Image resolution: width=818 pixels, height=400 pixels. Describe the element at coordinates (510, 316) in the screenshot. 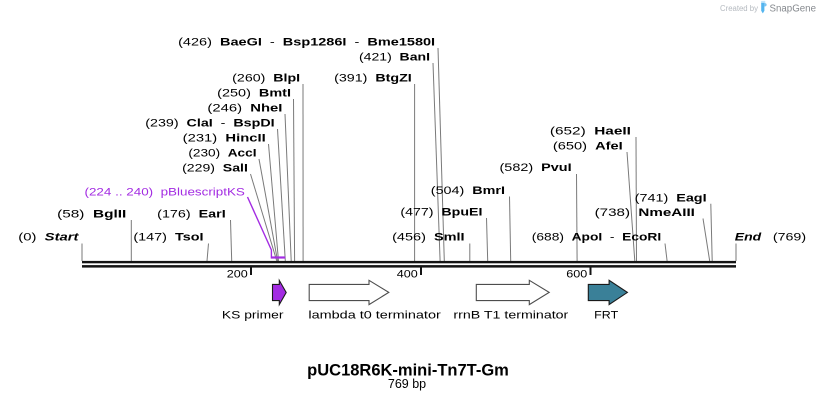

I see `svg-text: rrnB T1 terminator` at that location.